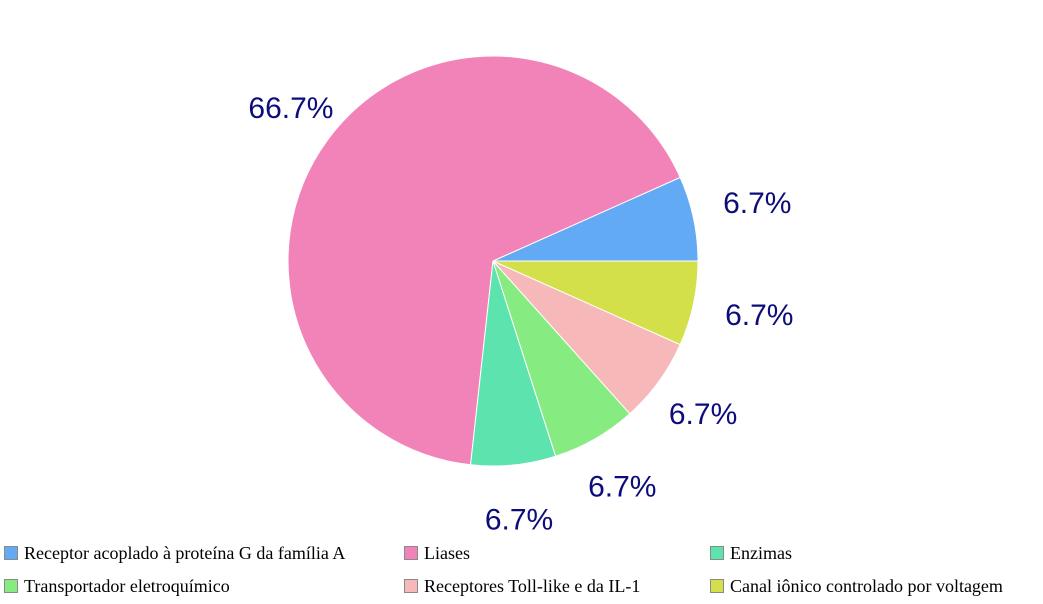 Image resolution: width=1043 pixels, height=604 pixels. I want to click on legend-item-enzimas: Enzimas, so click(751, 553).